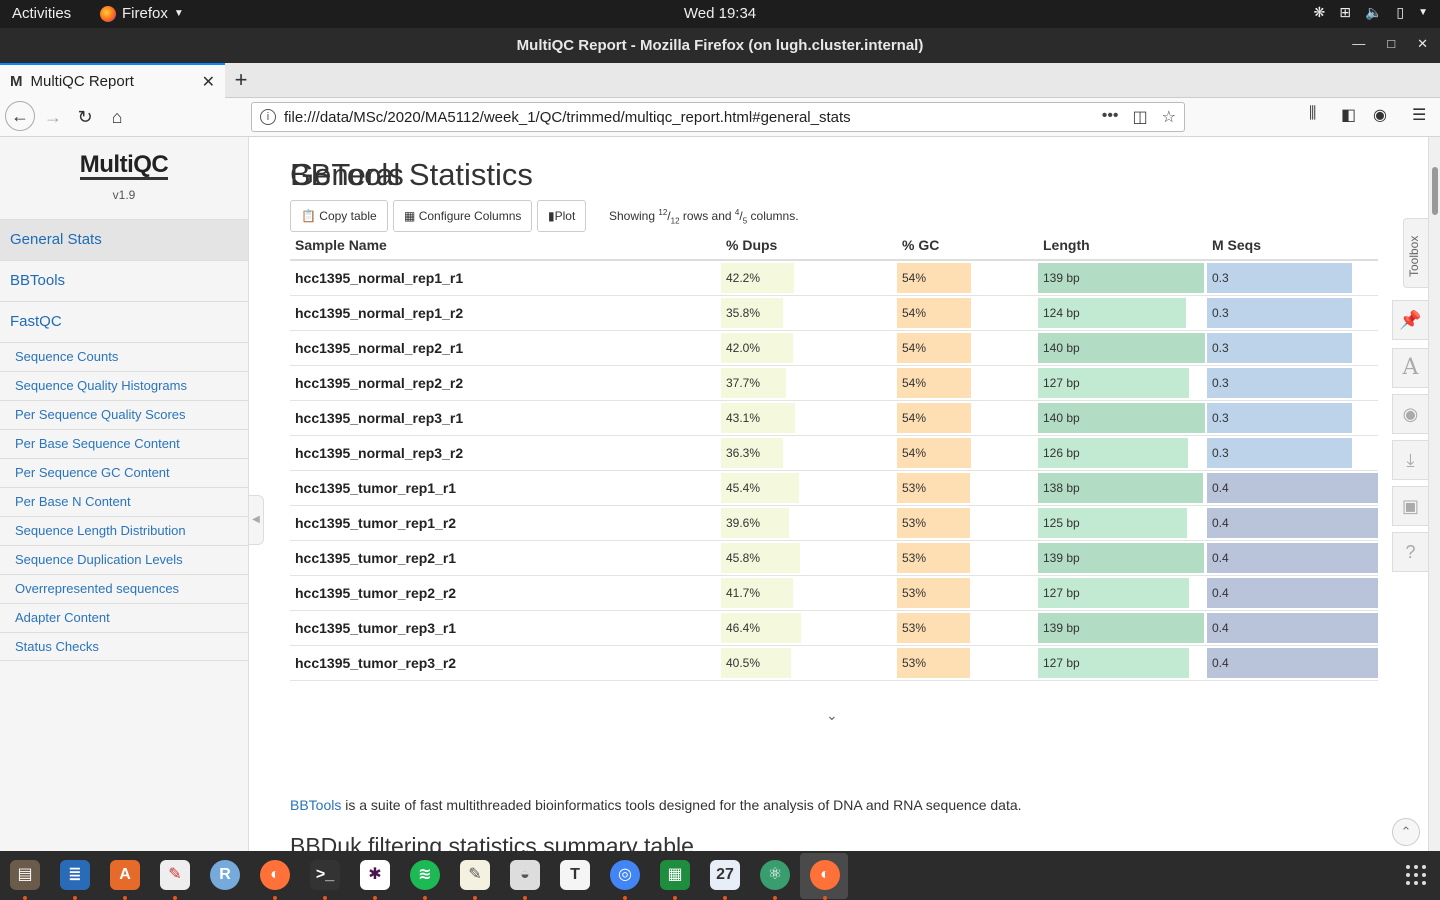  I want to click on help-icon: ?, so click(1410, 552).